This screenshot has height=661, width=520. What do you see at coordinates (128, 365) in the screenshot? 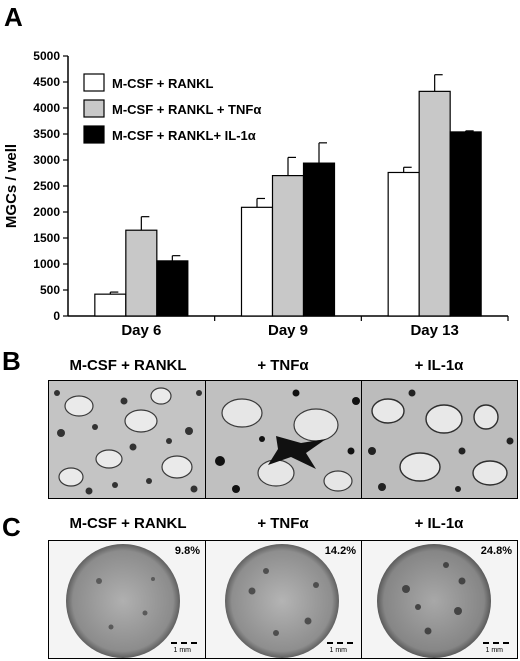
I see `panel-b-label-1: M-CSF + RANKL` at bounding box center [128, 365].